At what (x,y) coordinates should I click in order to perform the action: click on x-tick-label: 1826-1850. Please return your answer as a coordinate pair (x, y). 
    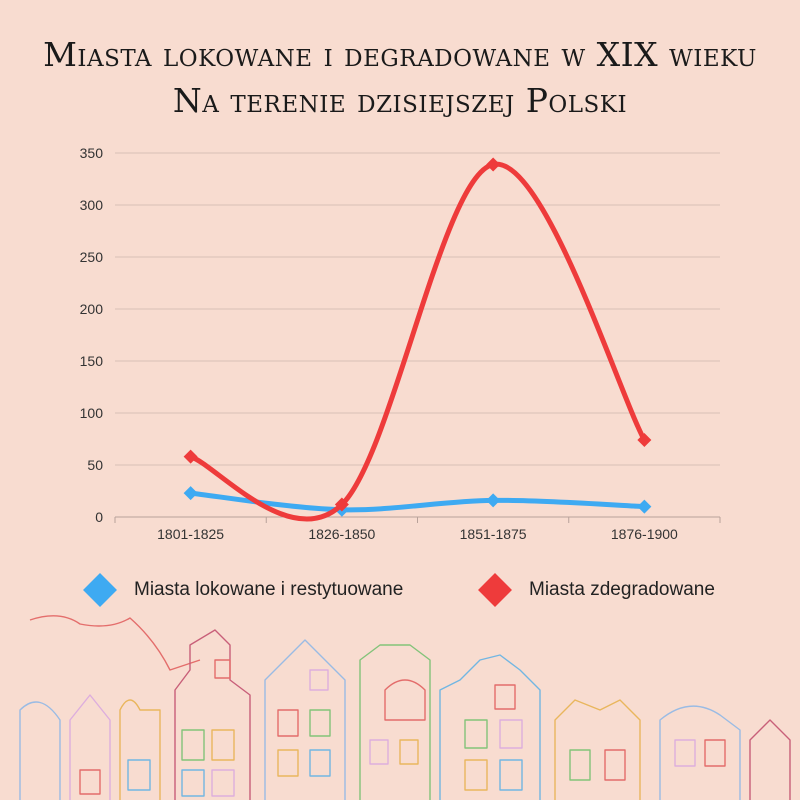
    Looking at the image, I should click on (341, 534).